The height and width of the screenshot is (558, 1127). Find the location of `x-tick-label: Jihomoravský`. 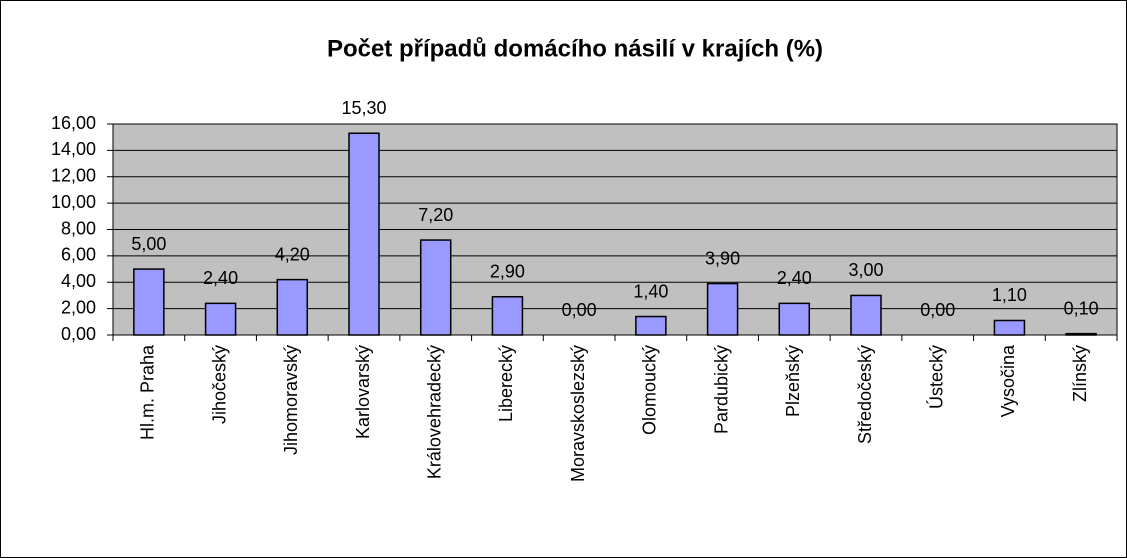

x-tick-label: Jihomoravský is located at coordinates (291, 400).